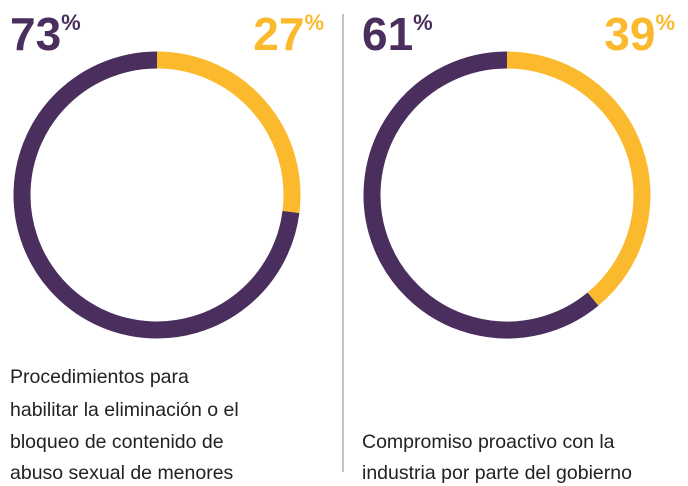 This screenshot has height=486, width=688. I want to click on caption-line: bloqueo de contenido de, so click(117, 442).